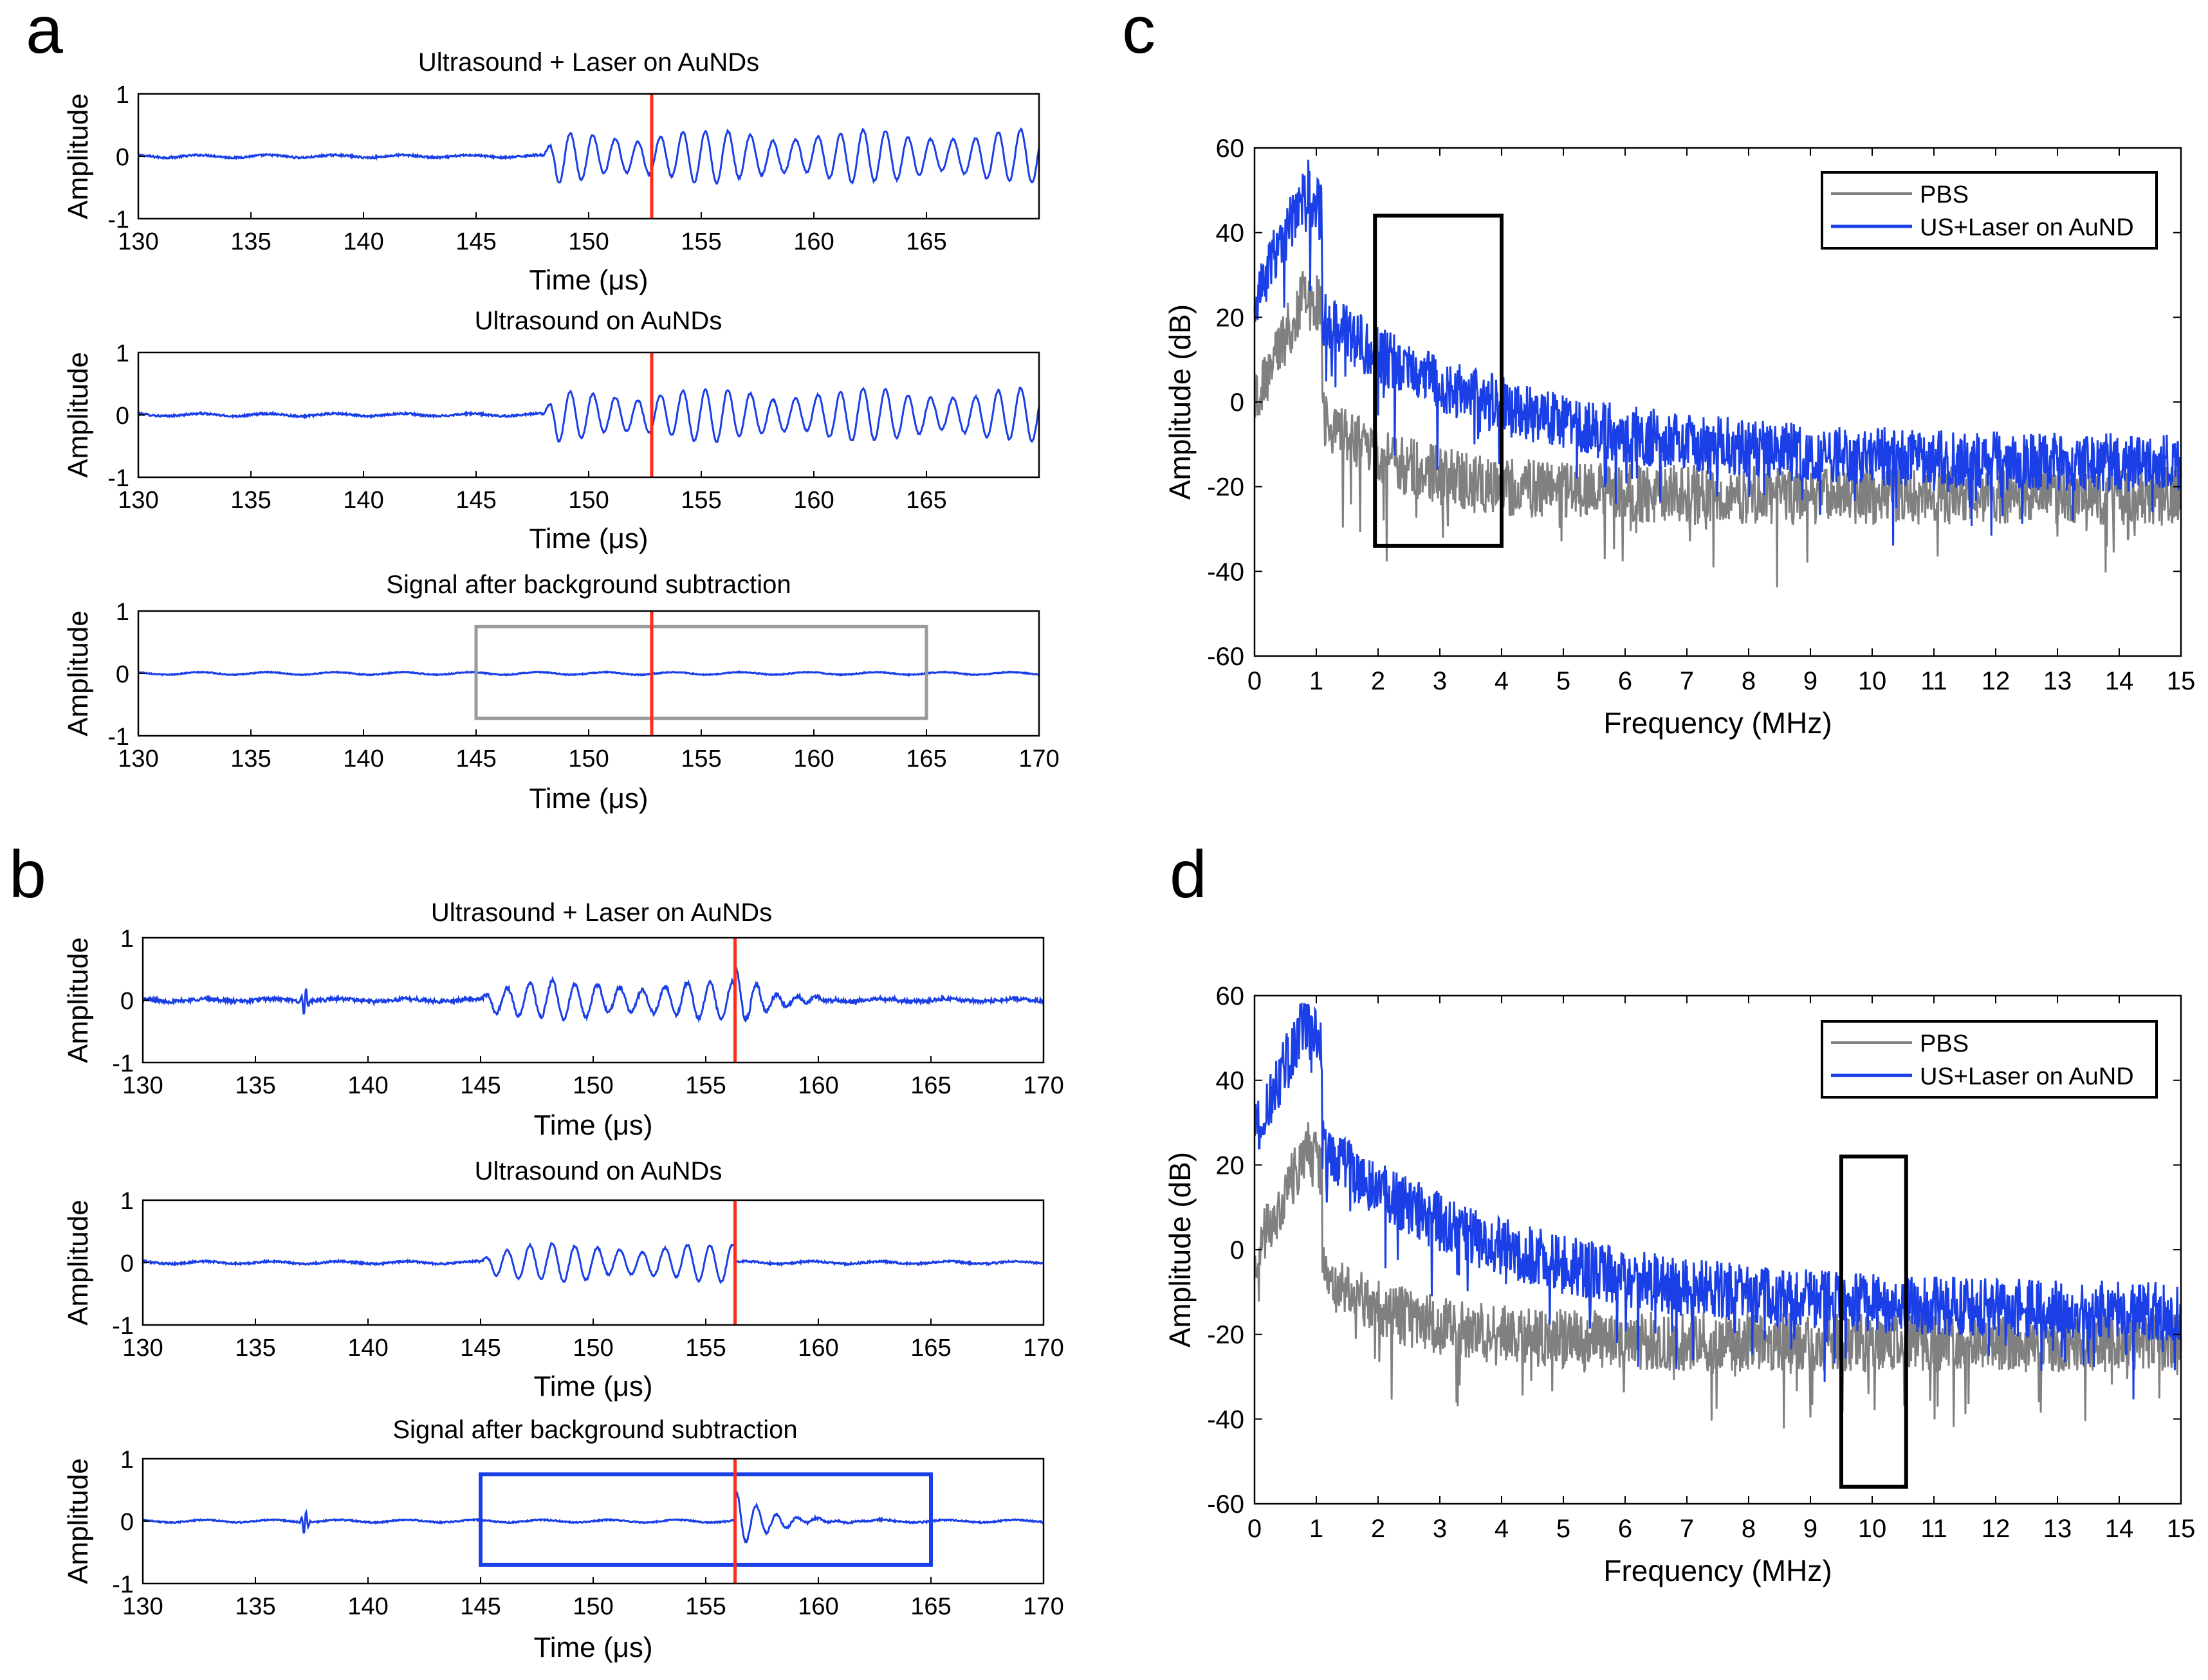 The height and width of the screenshot is (1680, 2208). Describe the element at coordinates (1717, 1275) in the screenshot. I see `series-line-pbs` at that location.